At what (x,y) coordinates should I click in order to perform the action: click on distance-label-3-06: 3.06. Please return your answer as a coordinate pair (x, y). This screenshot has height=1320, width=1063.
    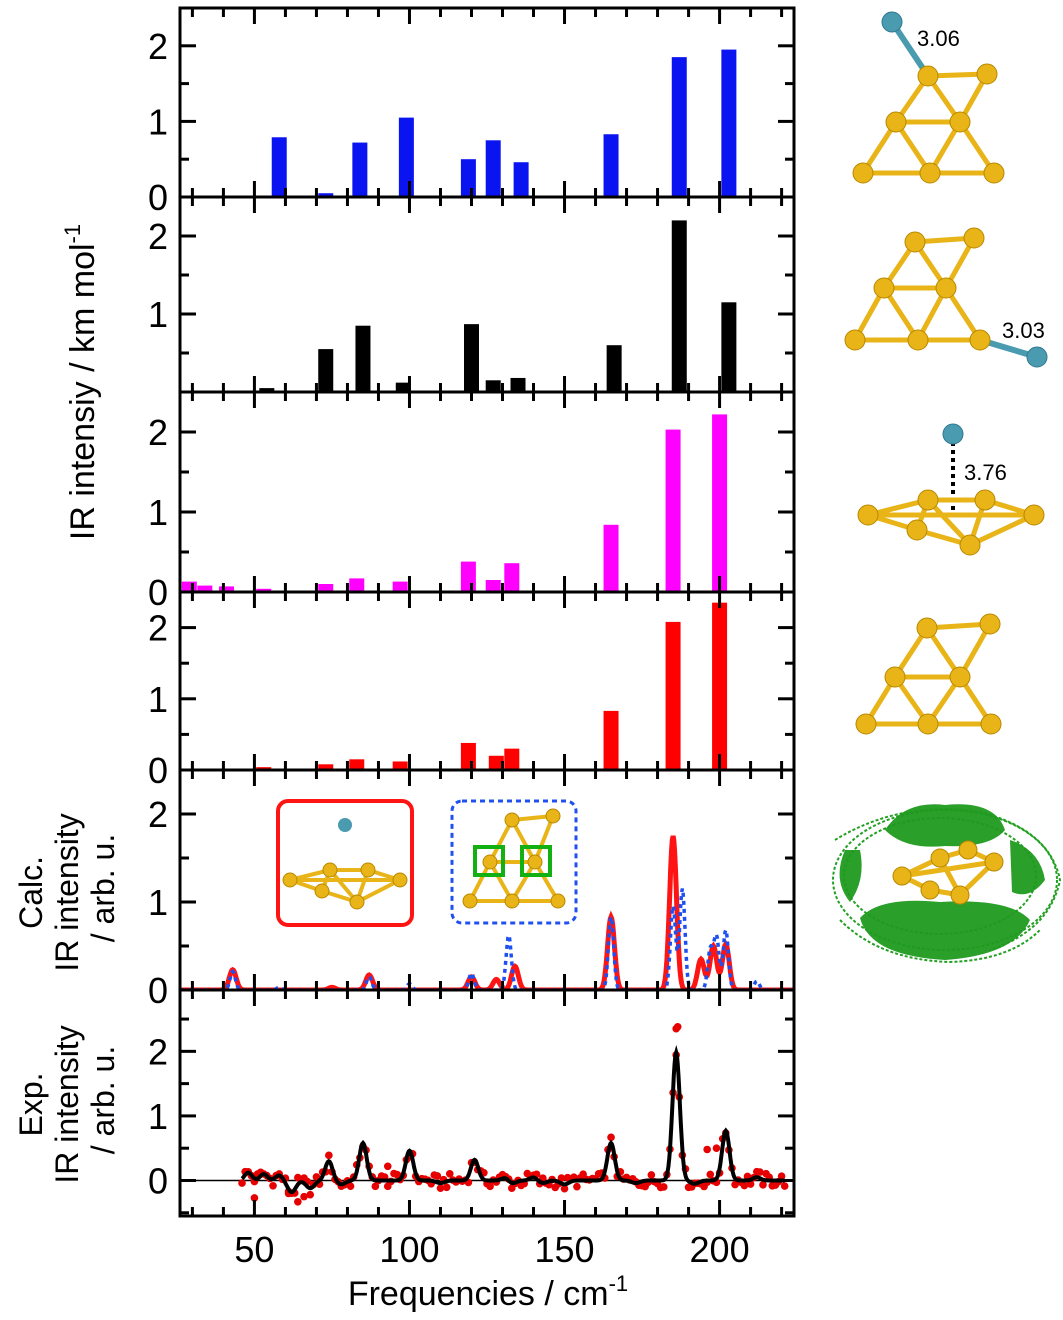
    Looking at the image, I should click on (938, 38).